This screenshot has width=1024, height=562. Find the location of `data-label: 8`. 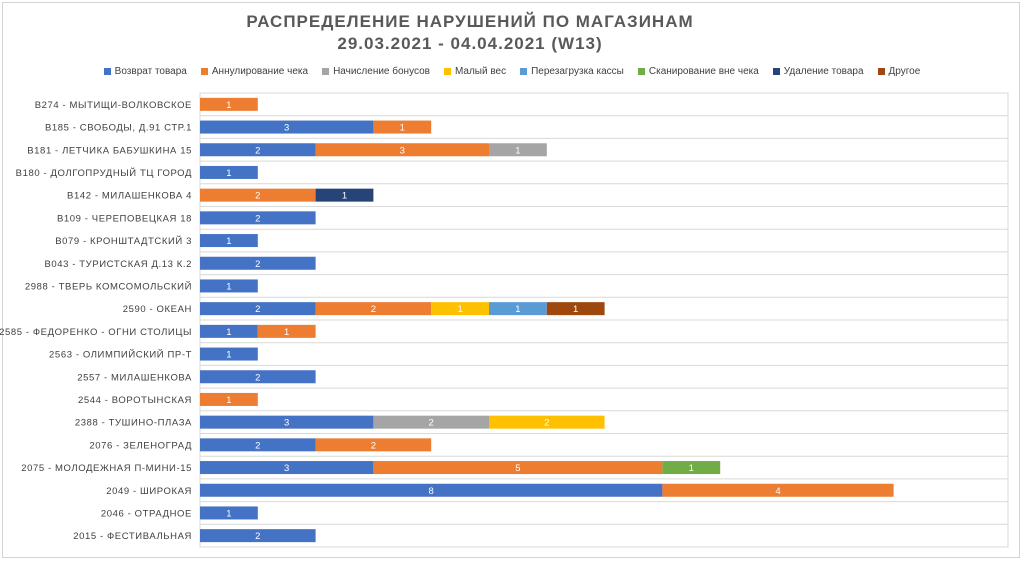

data-label: 8 is located at coordinates (431, 491).